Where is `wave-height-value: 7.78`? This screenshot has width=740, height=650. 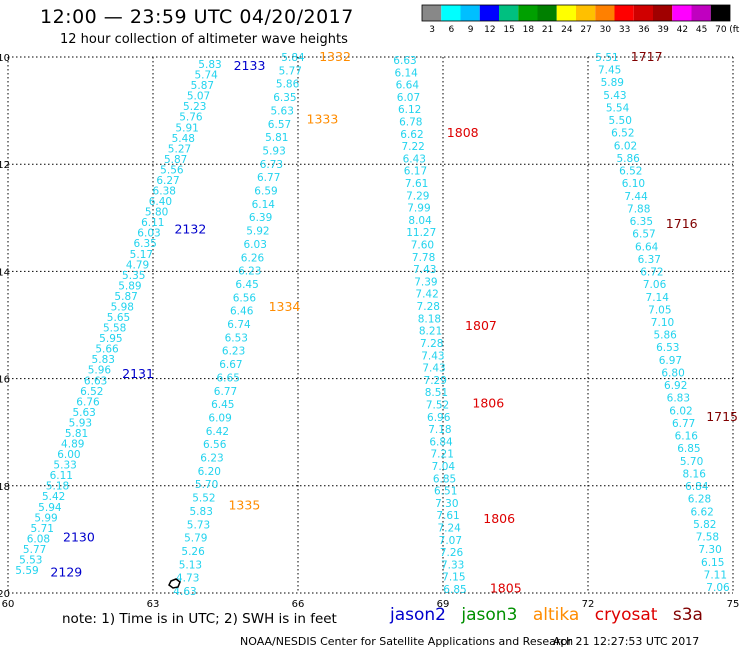 wave-height-value: 7.78 is located at coordinates (423, 258).